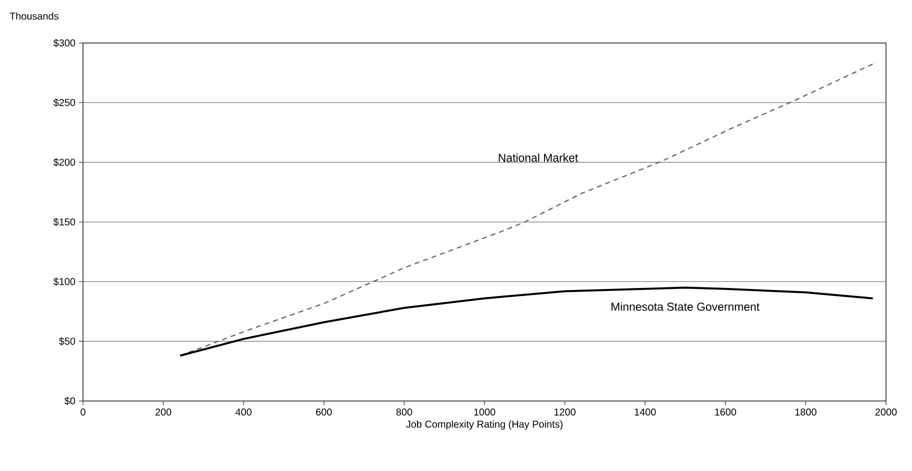 The image size is (912, 471). I want to click on y-tick-label: $0, so click(70, 401).